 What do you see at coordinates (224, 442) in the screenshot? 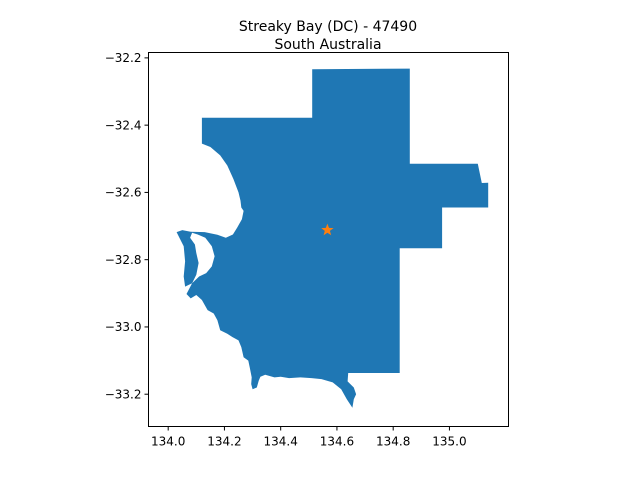
I see `x-tick-label: 134.2` at bounding box center [224, 442].